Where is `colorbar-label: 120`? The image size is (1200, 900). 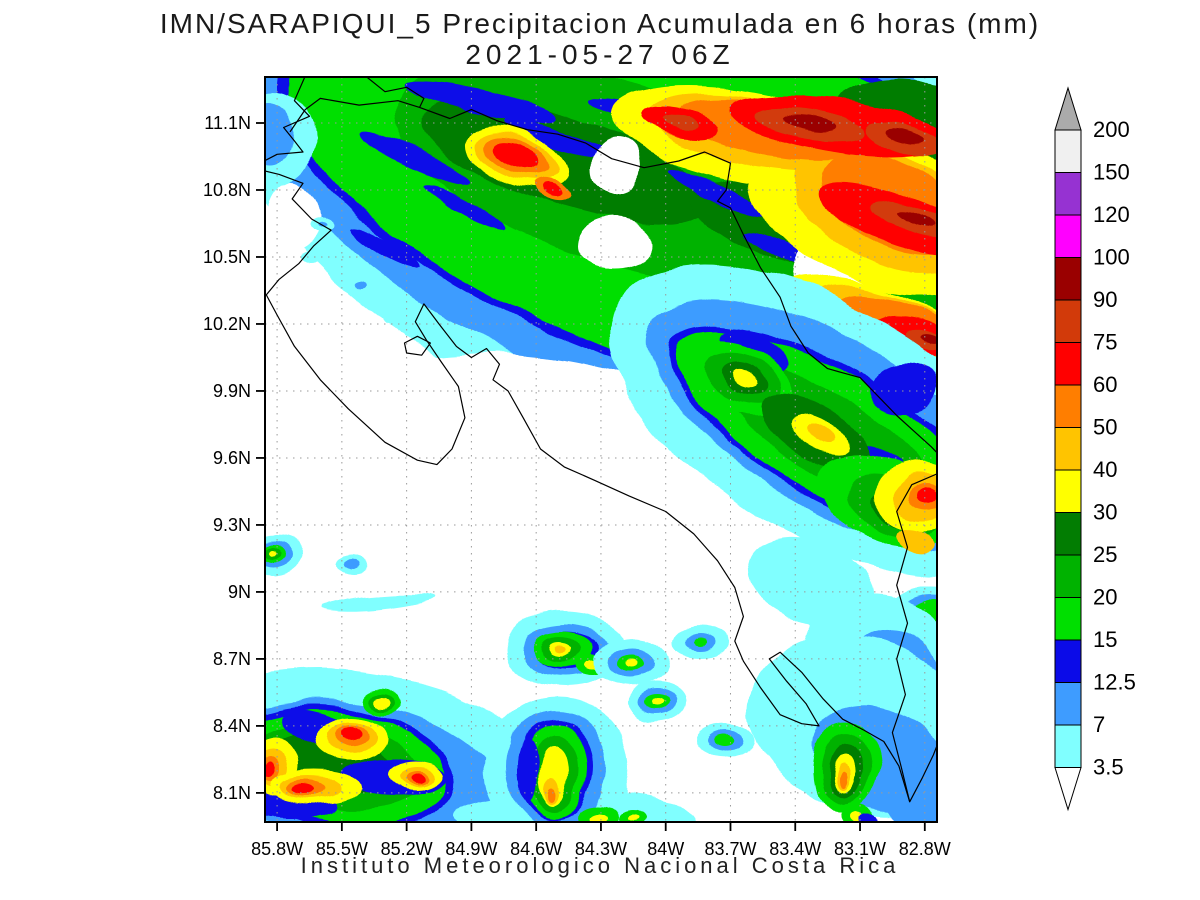 colorbar-label: 120 is located at coordinates (1111, 214).